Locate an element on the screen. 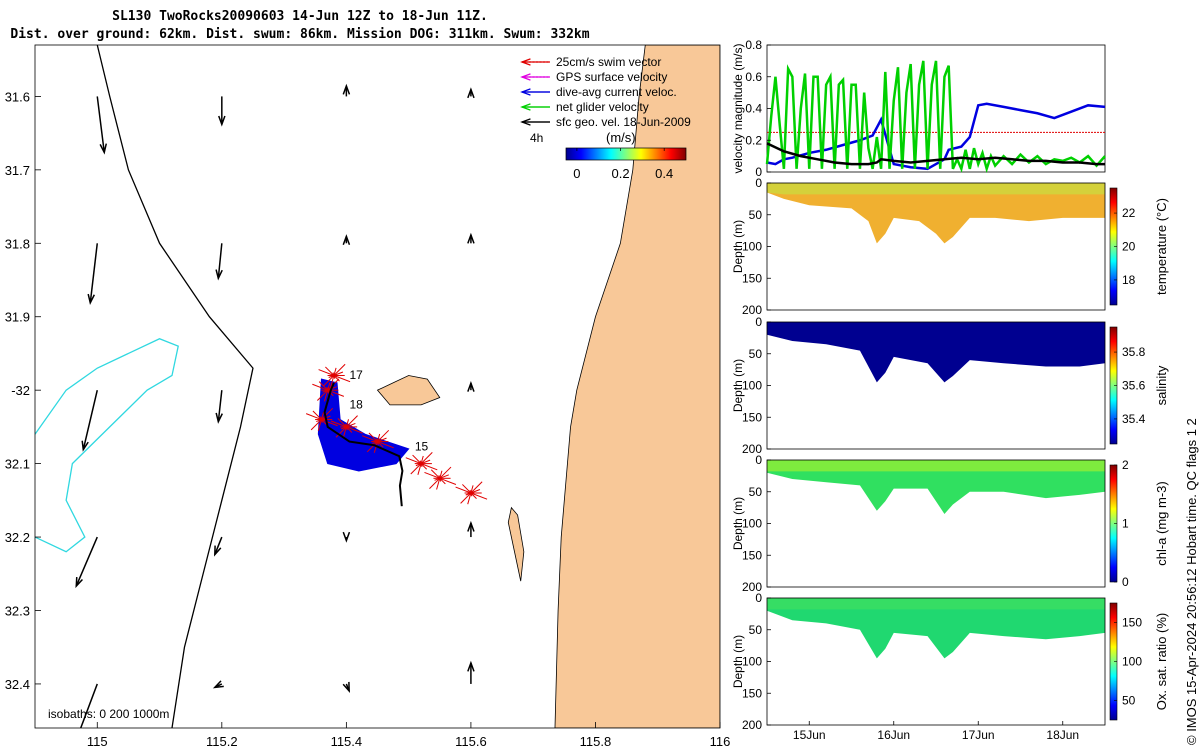  x-tick-label: 115.8 is located at coordinates (596, 741).